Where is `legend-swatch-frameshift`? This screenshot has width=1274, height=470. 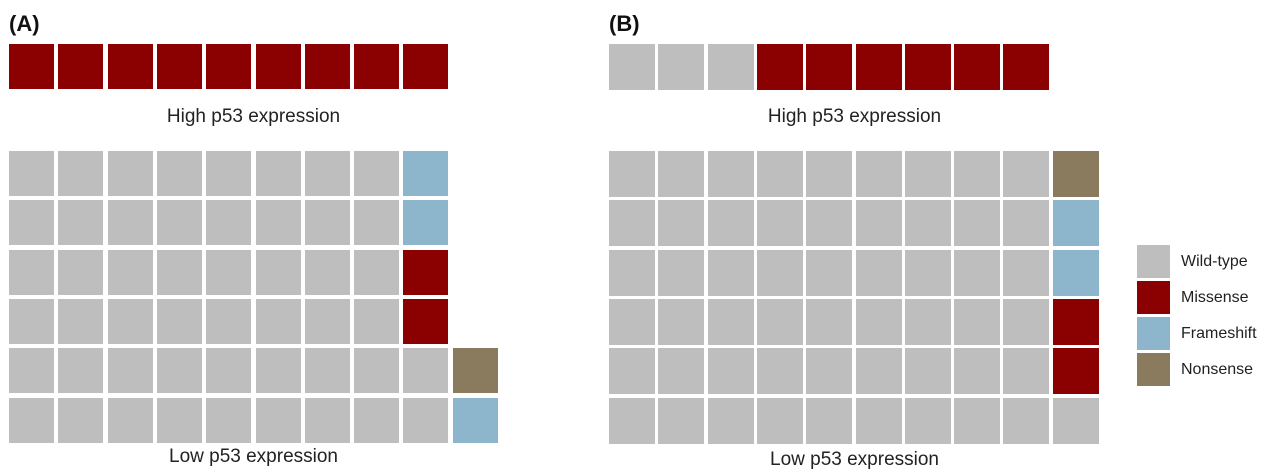
legend-swatch-frameshift is located at coordinates (1153, 333).